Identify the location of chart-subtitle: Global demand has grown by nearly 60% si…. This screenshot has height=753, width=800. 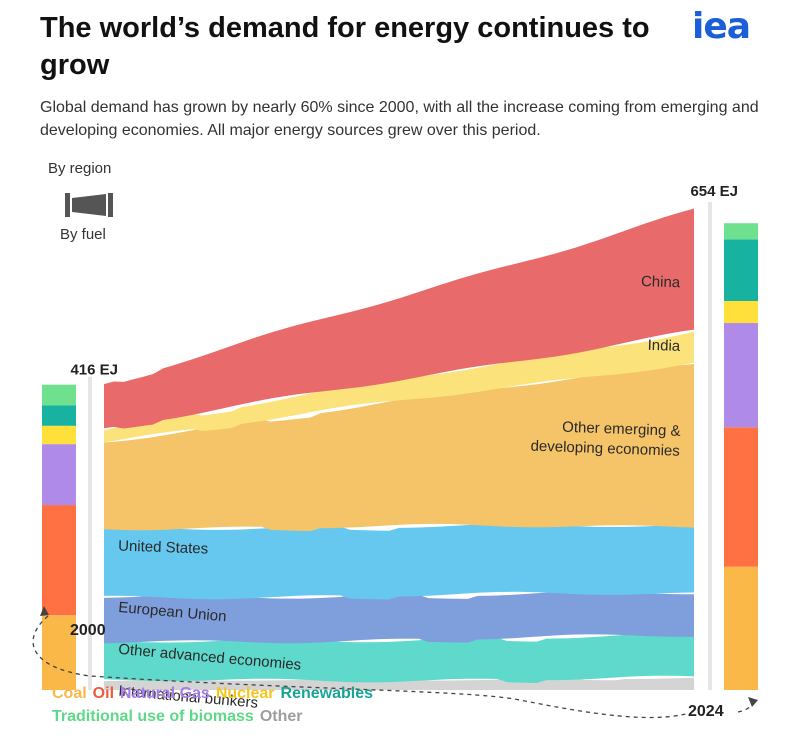
(399, 119).